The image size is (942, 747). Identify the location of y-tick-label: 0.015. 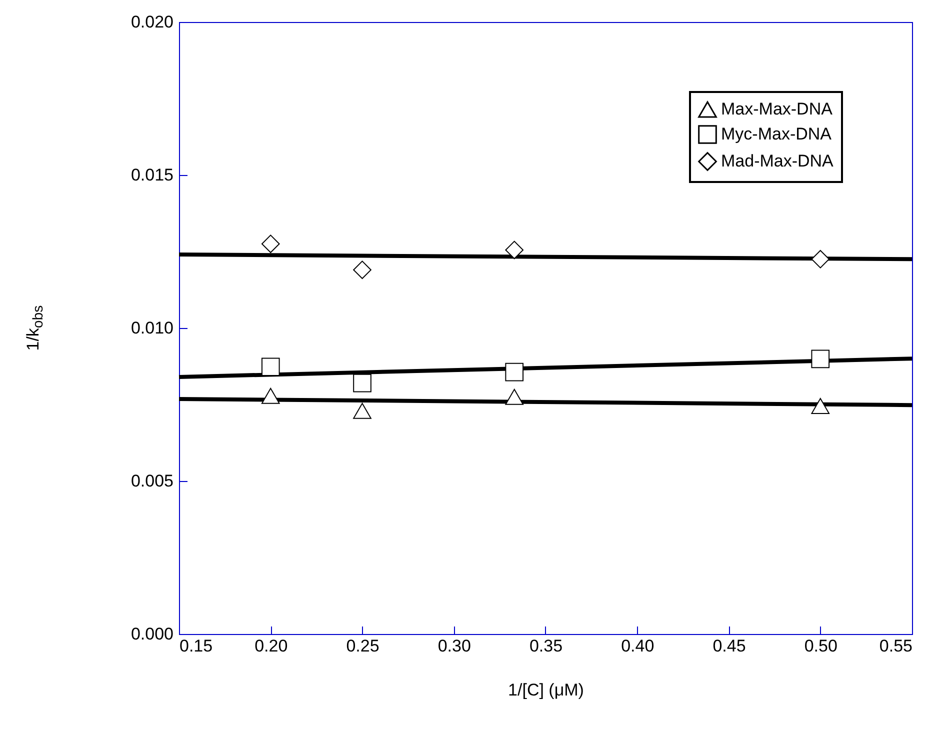
(152, 175).